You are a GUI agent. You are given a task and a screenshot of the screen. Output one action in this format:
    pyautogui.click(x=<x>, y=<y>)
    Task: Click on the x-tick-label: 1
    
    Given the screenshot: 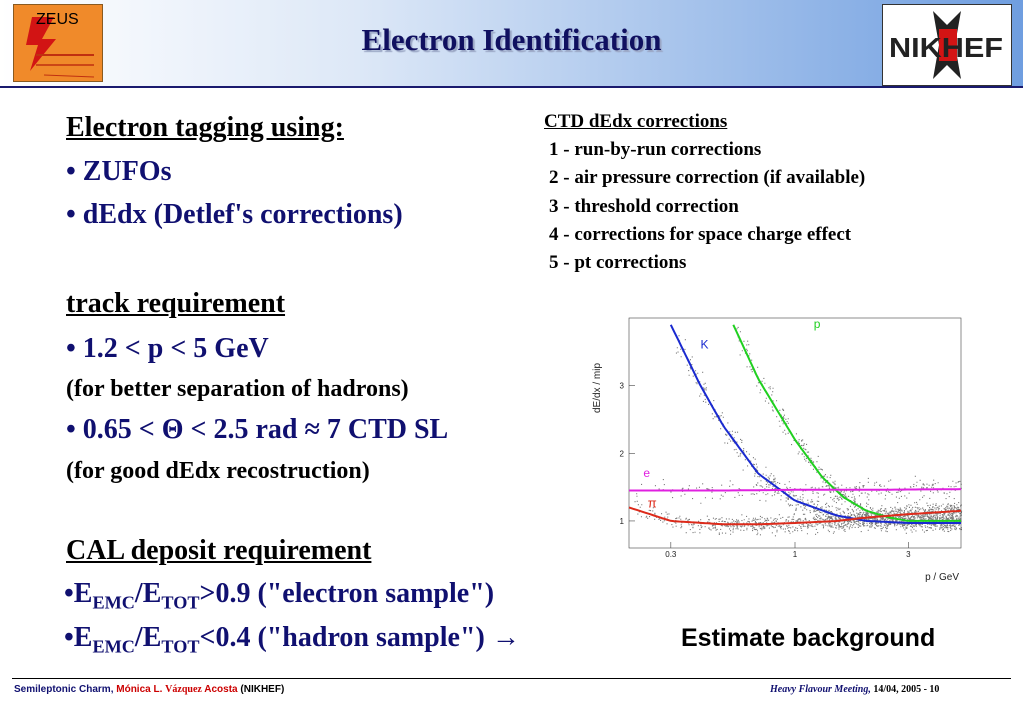 What is the action you would take?
    pyautogui.click(x=795, y=554)
    